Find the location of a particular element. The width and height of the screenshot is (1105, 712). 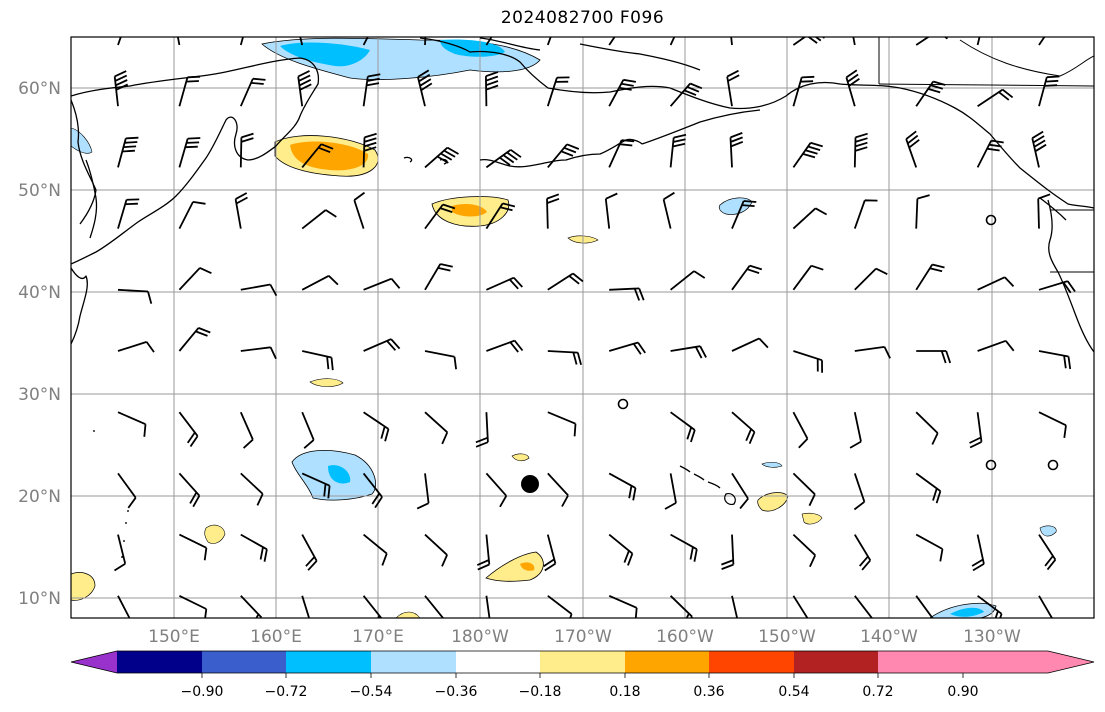

positive-region-core is located at coordinates (527, 566).